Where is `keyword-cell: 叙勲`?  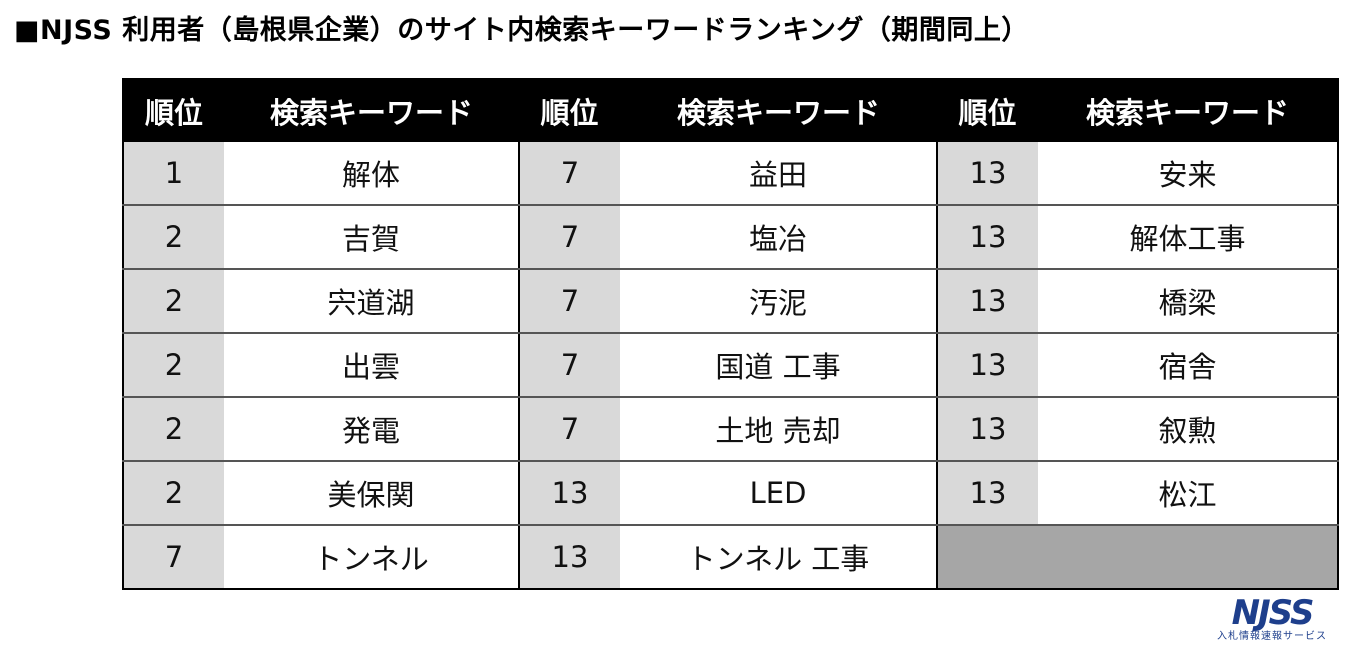 keyword-cell: 叙勲 is located at coordinates (1188, 429).